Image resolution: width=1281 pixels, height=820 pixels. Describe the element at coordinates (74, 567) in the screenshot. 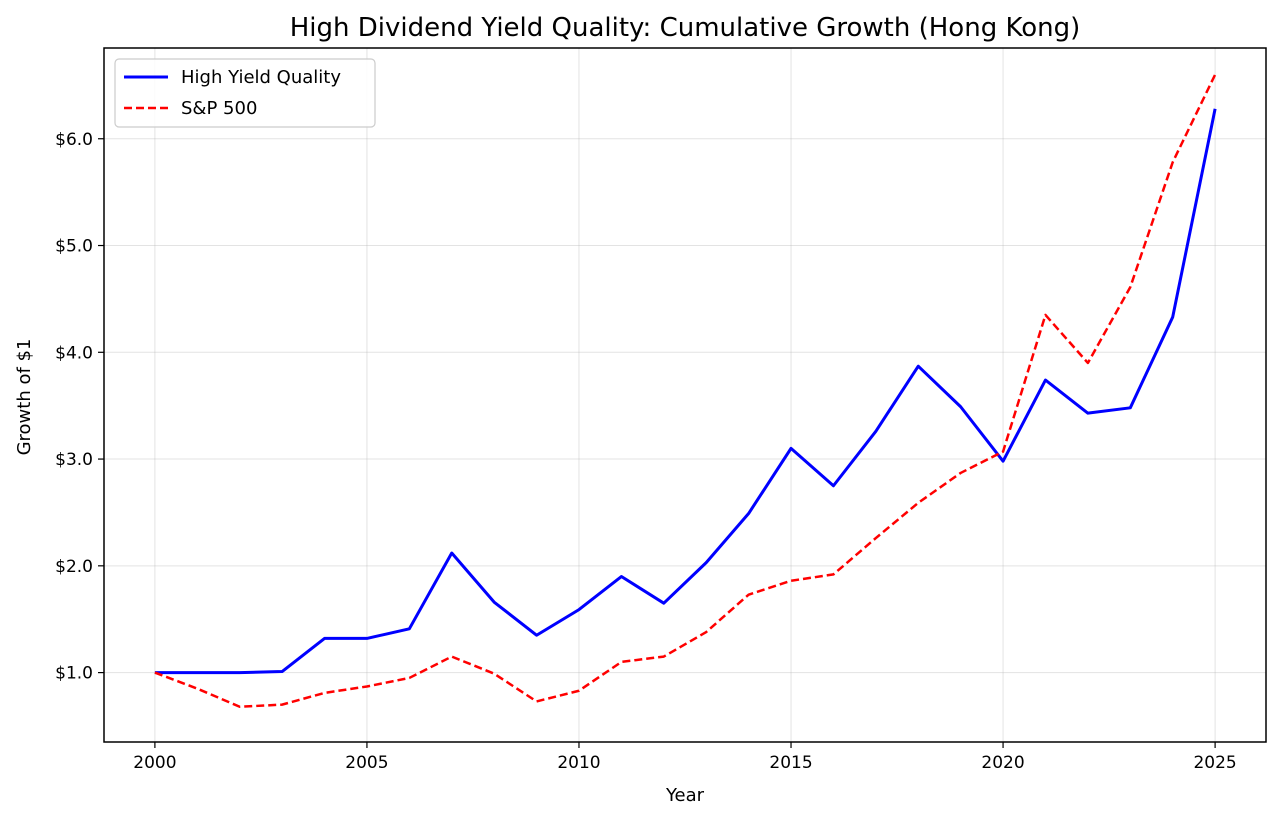

I see `y-tick-label: $2.0` at that location.